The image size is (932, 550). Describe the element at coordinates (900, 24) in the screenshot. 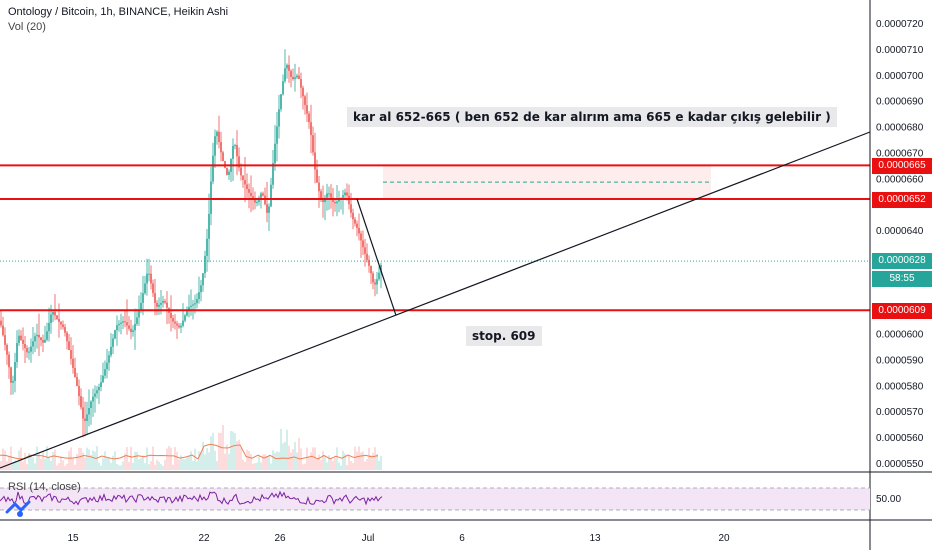

I see `y-tick-label: 0.0000720` at that location.